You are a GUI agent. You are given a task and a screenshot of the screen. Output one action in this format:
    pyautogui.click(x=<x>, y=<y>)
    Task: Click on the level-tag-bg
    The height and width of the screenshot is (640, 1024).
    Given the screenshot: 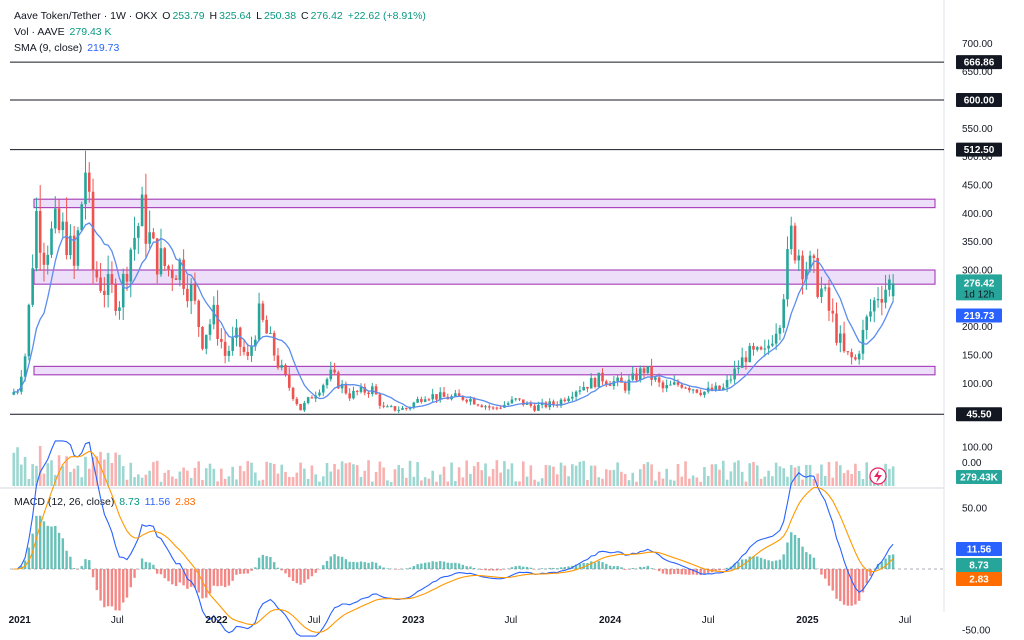 What is the action you would take?
    pyautogui.click(x=979, y=414)
    